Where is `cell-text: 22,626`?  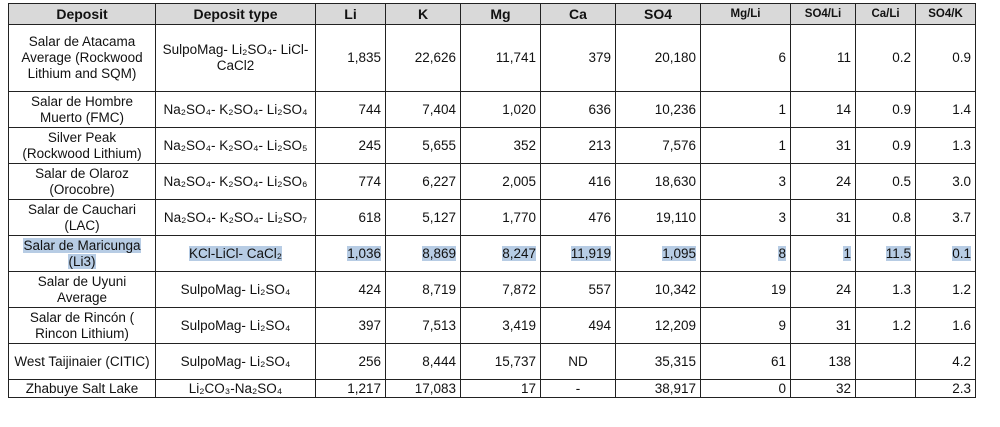
cell-text: 22,626 is located at coordinates (435, 57).